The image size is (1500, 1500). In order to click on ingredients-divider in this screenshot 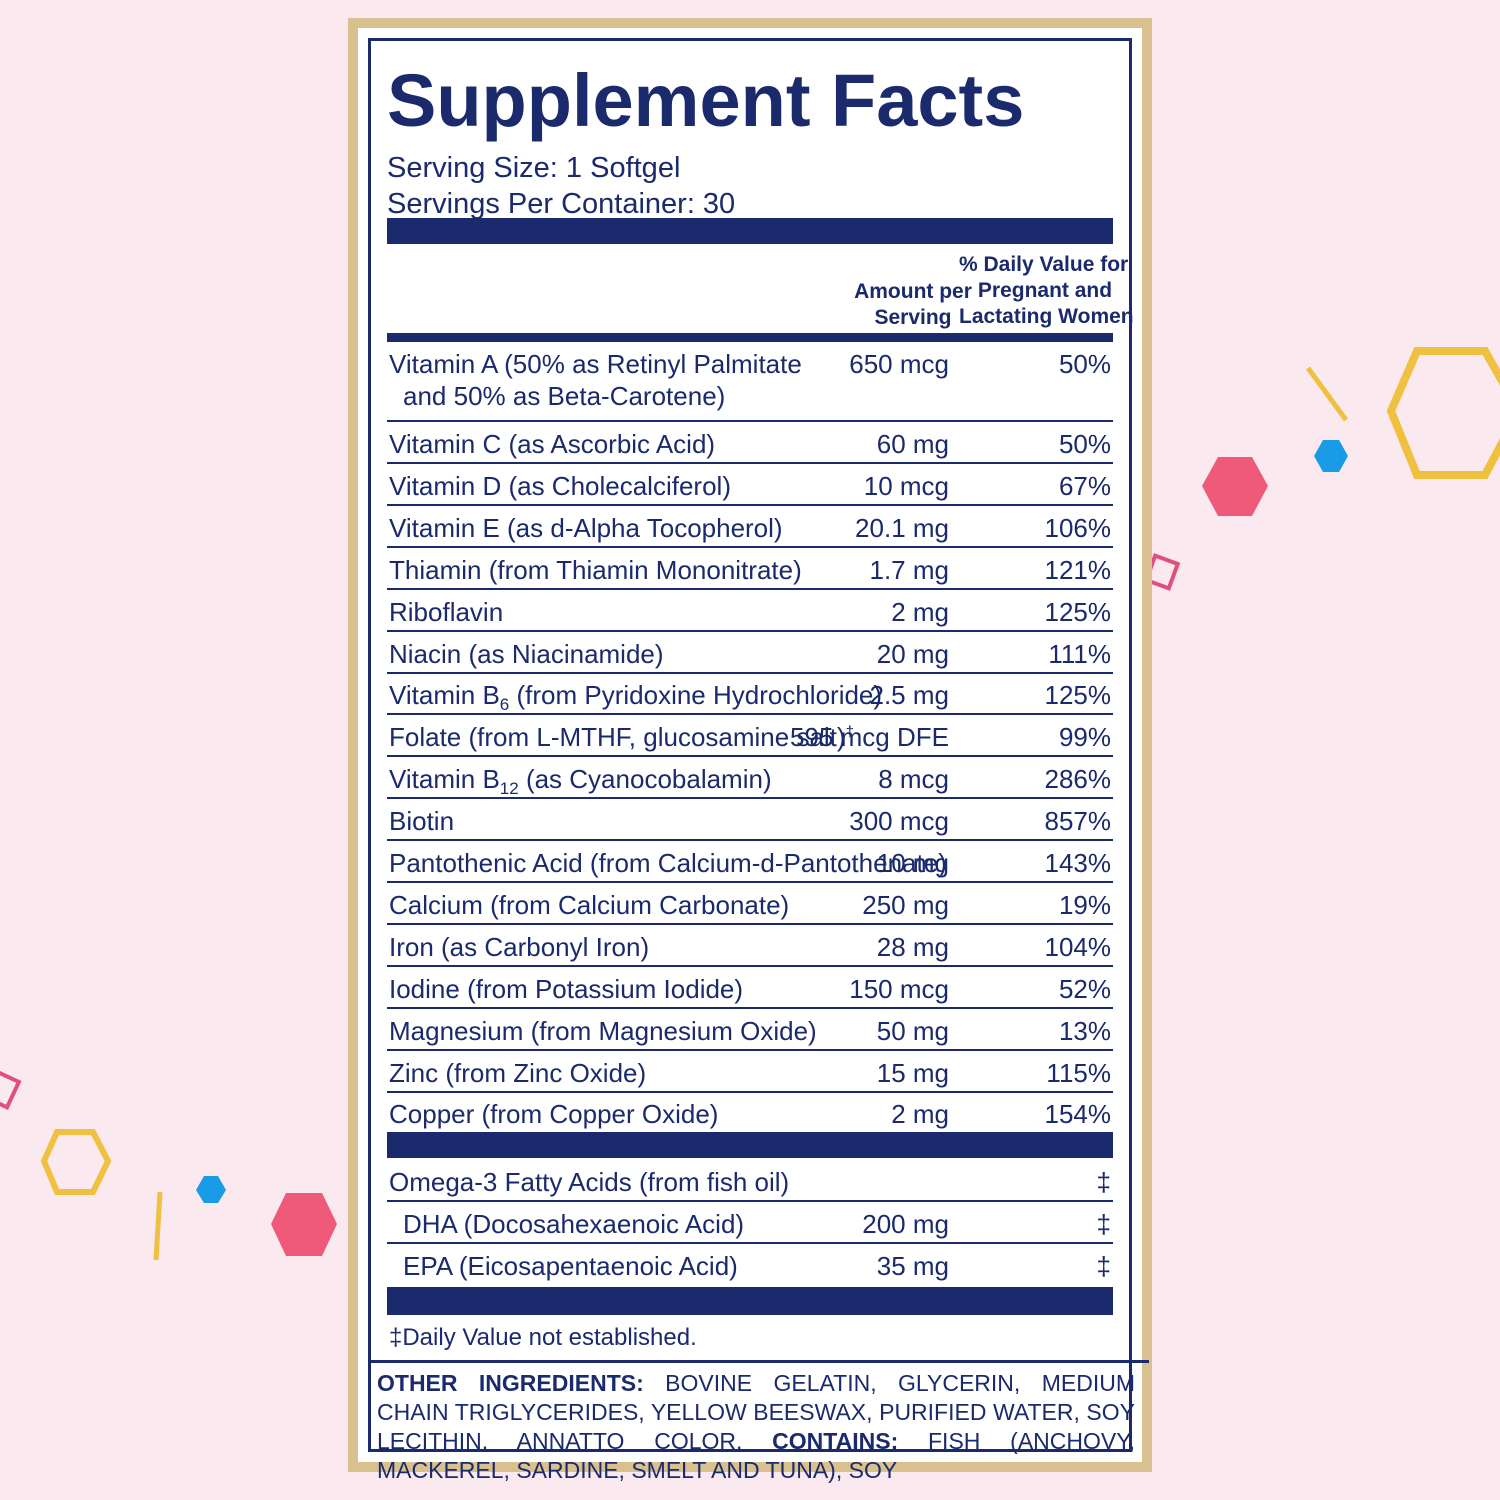, I will do `click(760, 1361)`.